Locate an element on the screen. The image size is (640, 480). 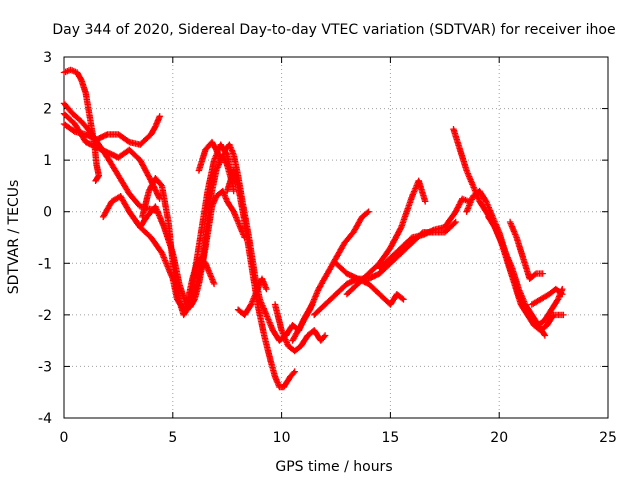
x-tick-label: 5 is located at coordinates (172, 438).